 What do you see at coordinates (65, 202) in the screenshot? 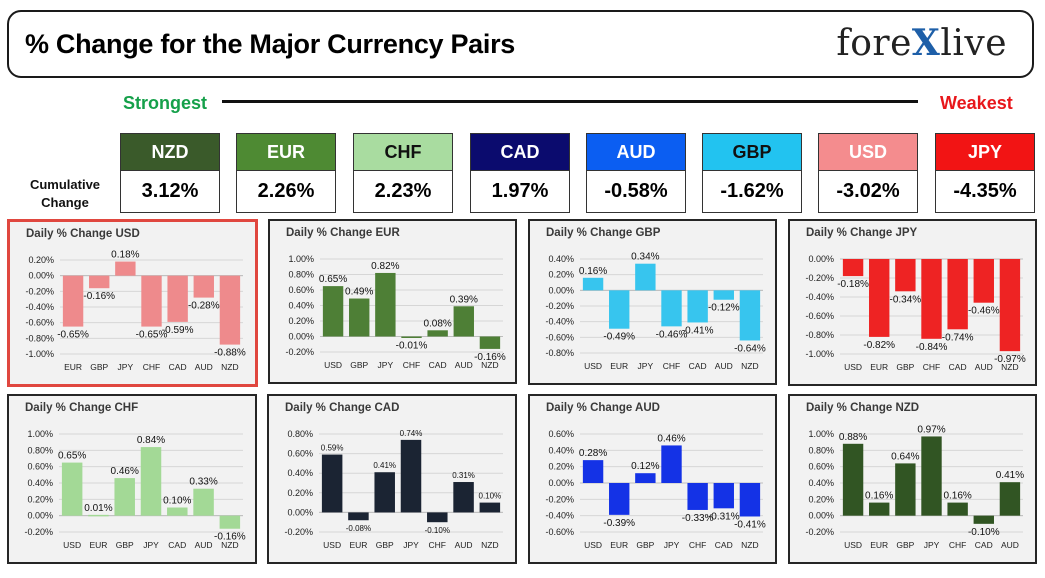
I see `cumulative-label-line2: Change` at bounding box center [65, 202].